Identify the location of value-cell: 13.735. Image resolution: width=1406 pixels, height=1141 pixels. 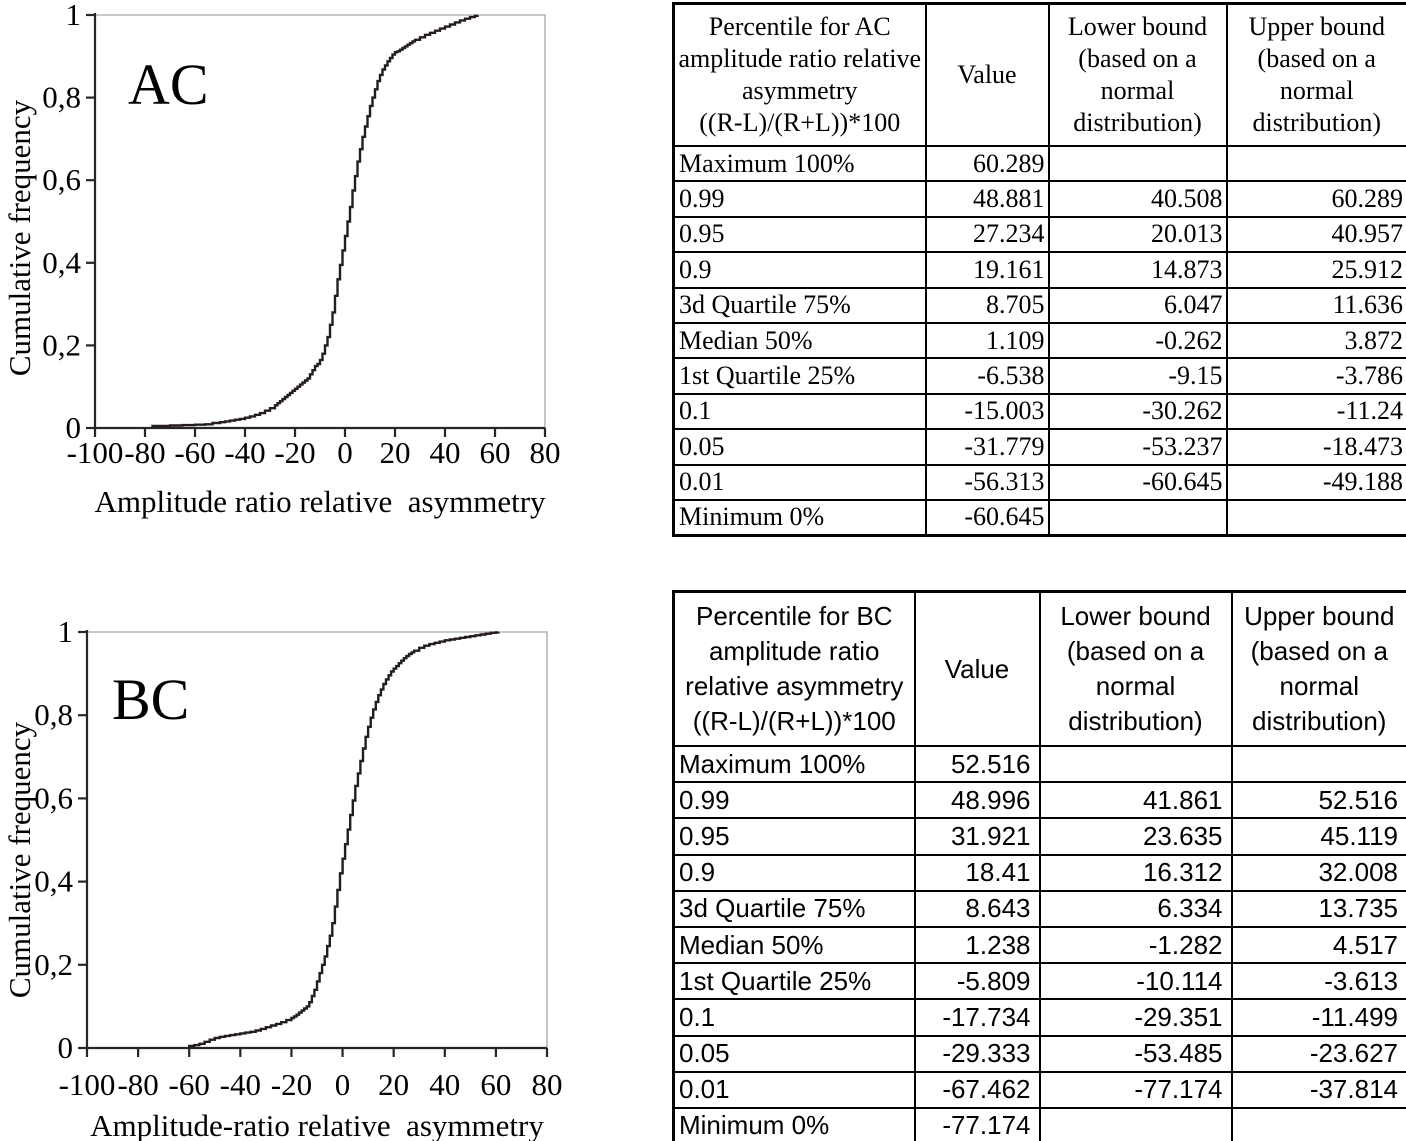
(1318, 908).